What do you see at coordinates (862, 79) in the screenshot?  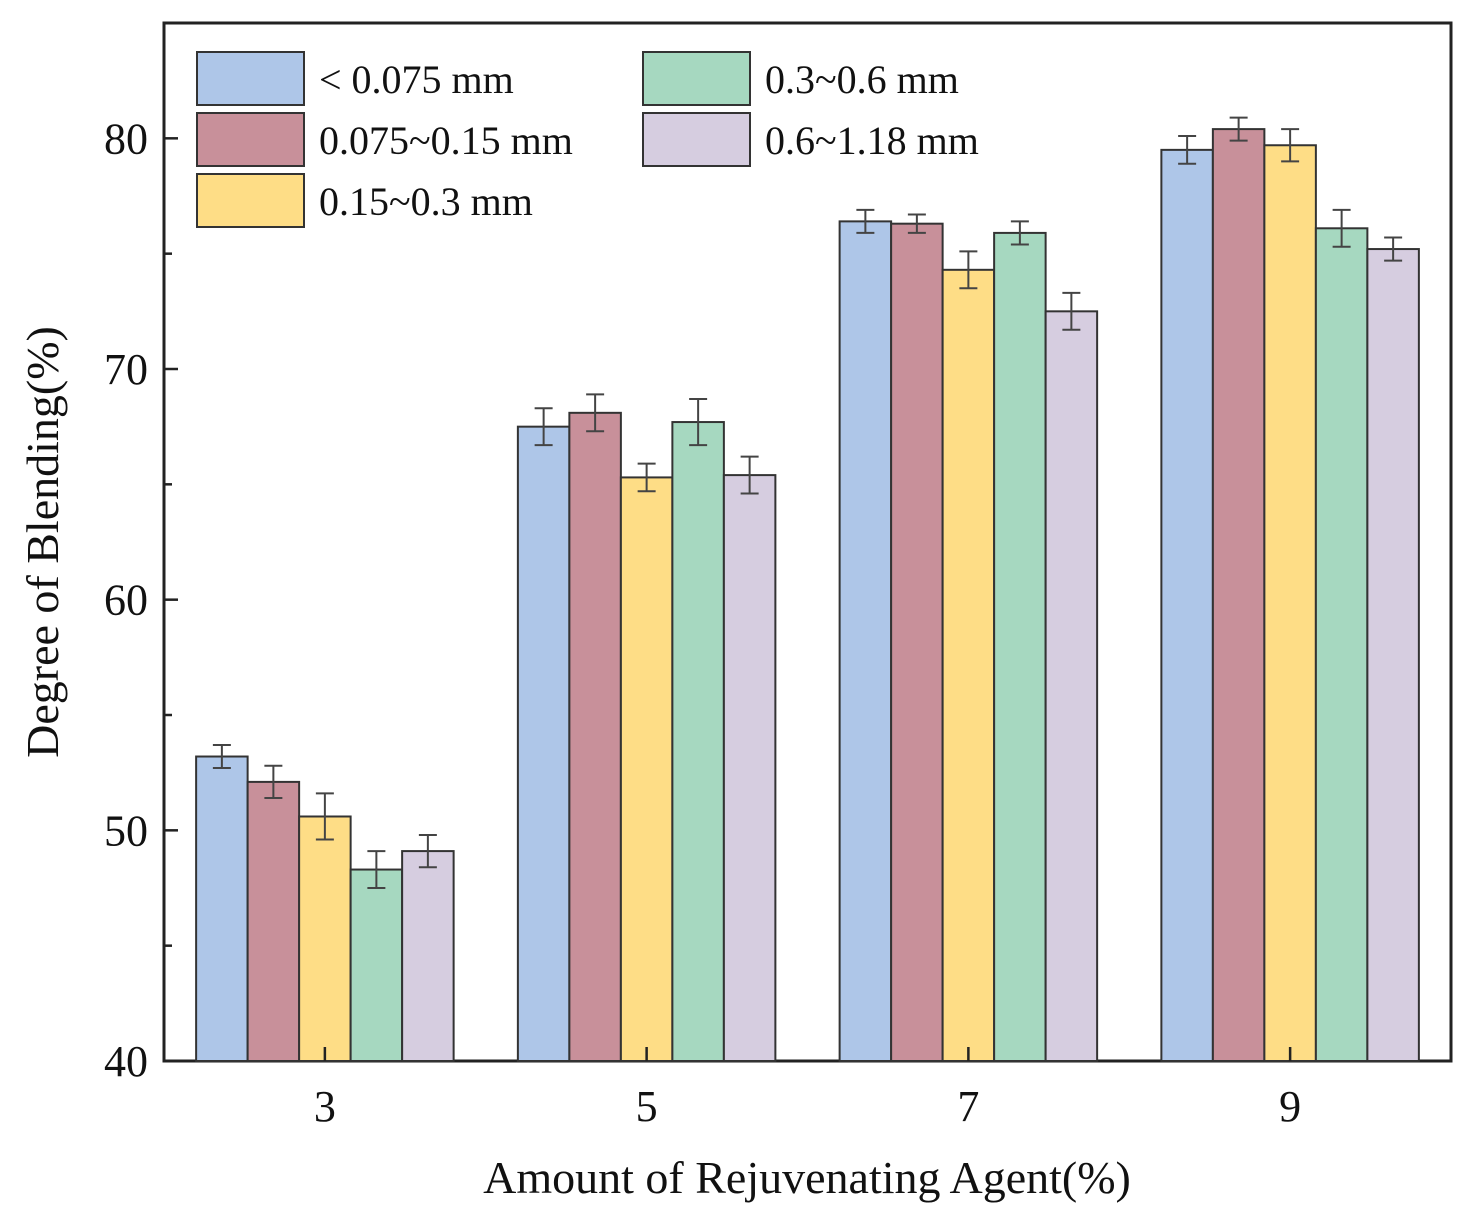 I see `legend-label: 0.3~0.6 mm` at bounding box center [862, 79].